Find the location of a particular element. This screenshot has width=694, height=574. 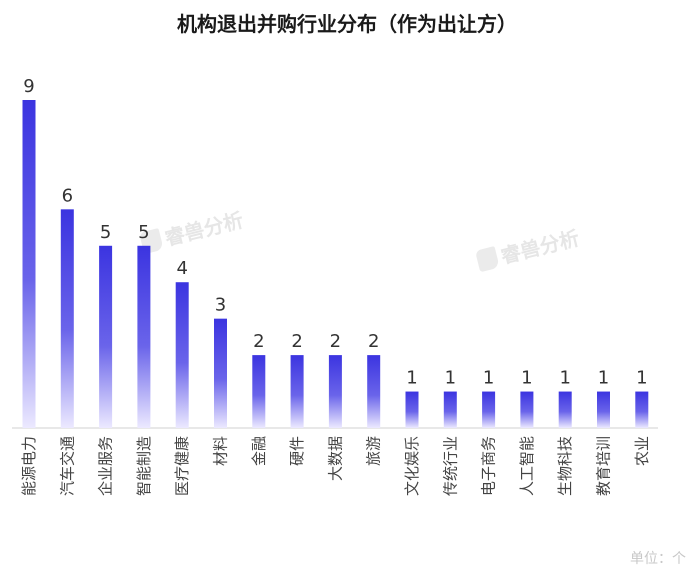

value-label-13: 1 is located at coordinates (526, 378).